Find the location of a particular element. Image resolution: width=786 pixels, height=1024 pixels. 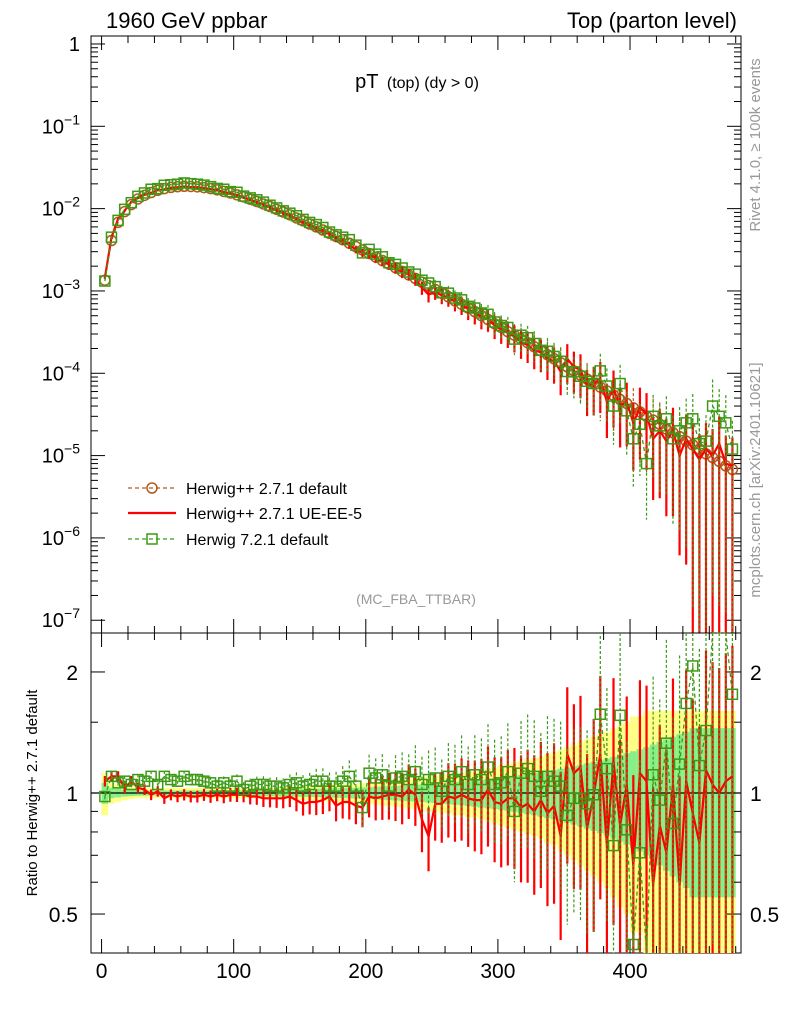

y-tick-label: 10⁻⁵ is located at coordinates (61, 454).